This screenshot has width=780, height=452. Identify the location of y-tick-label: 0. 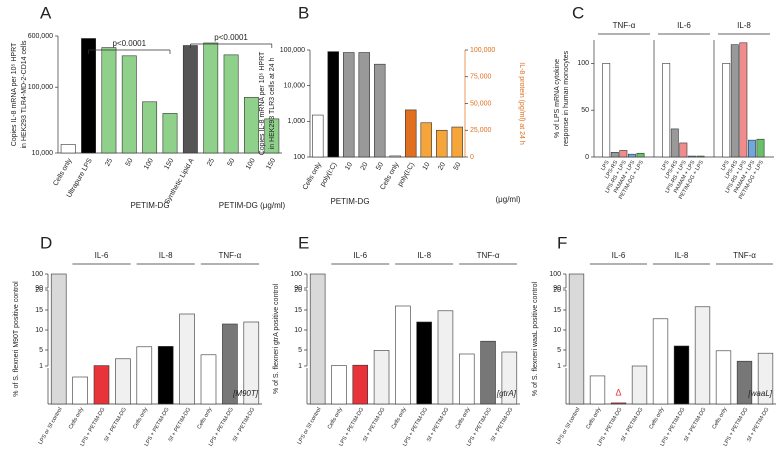
(587, 157).